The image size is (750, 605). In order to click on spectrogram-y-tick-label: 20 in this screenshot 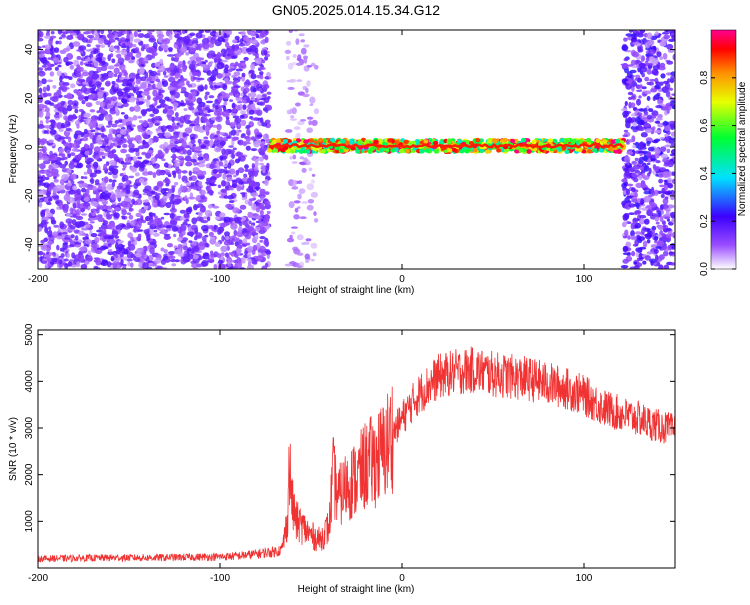, I will do `click(29, 98)`.